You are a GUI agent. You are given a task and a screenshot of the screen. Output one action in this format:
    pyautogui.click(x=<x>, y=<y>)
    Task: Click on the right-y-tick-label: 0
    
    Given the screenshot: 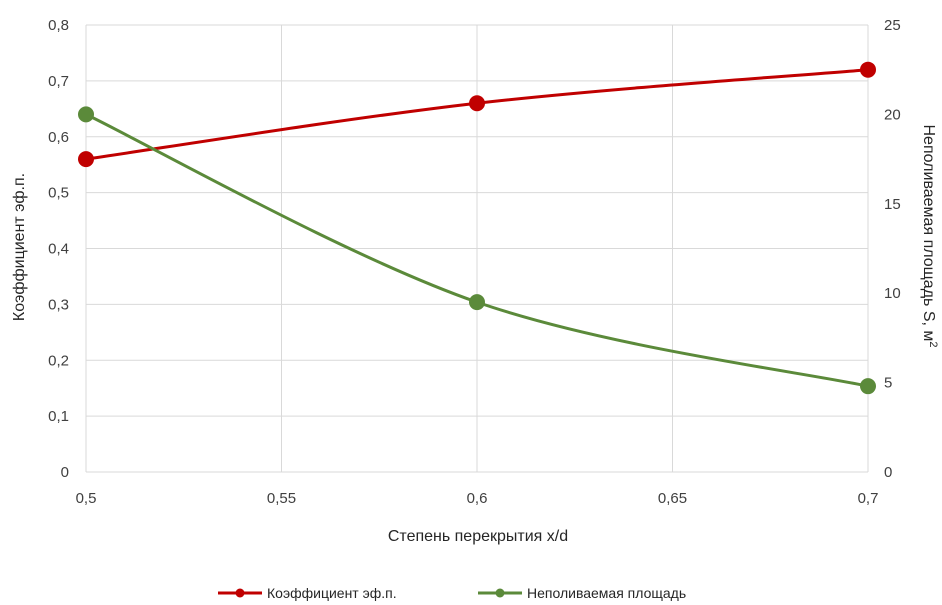 What is the action you would take?
    pyautogui.click(x=888, y=472)
    